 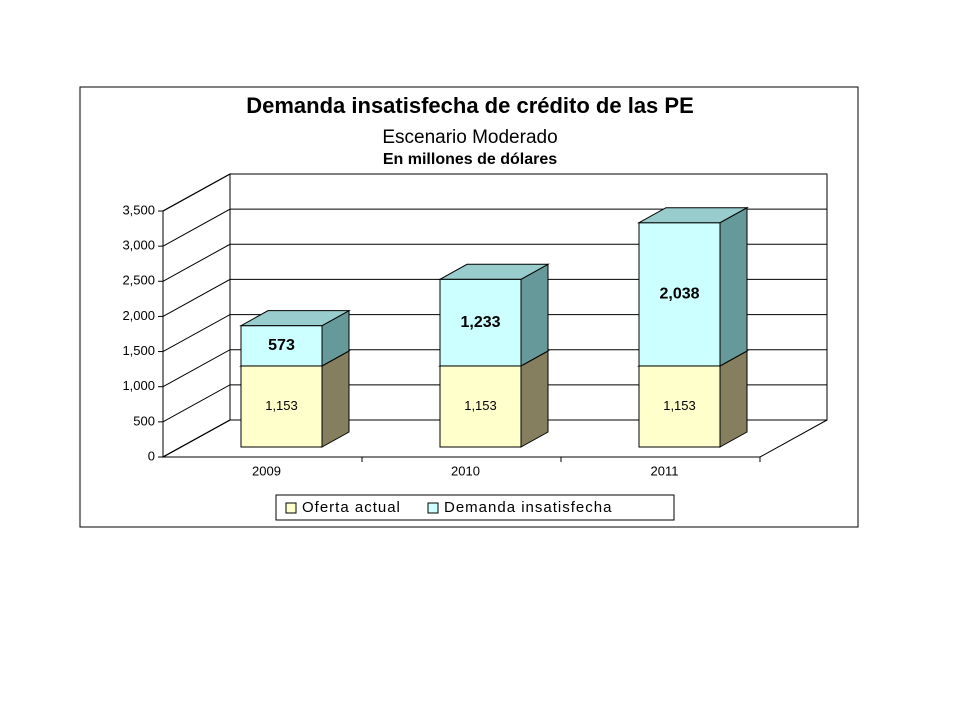 What do you see at coordinates (266, 470) in the screenshot?
I see `x-tick-label: 2009` at bounding box center [266, 470].